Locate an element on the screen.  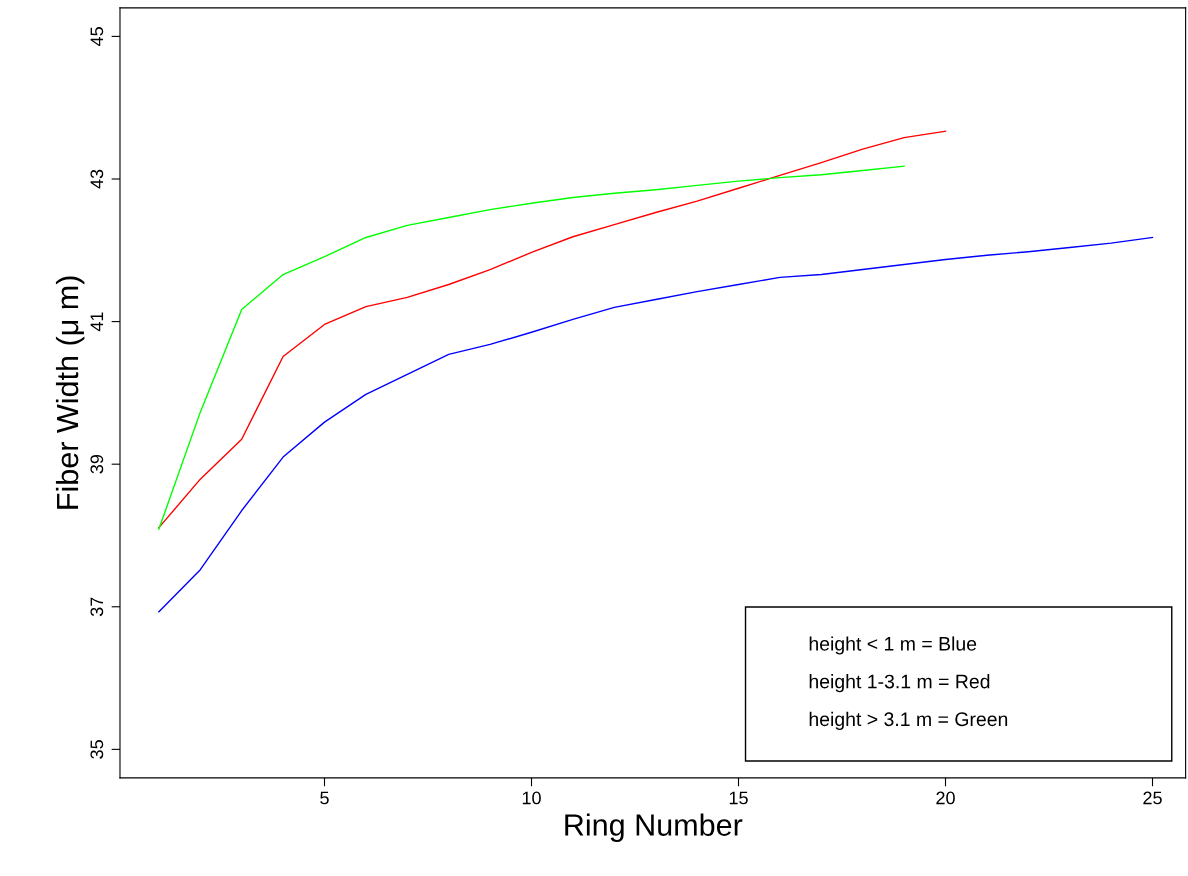
x-tick-label: 5 is located at coordinates (324, 798).